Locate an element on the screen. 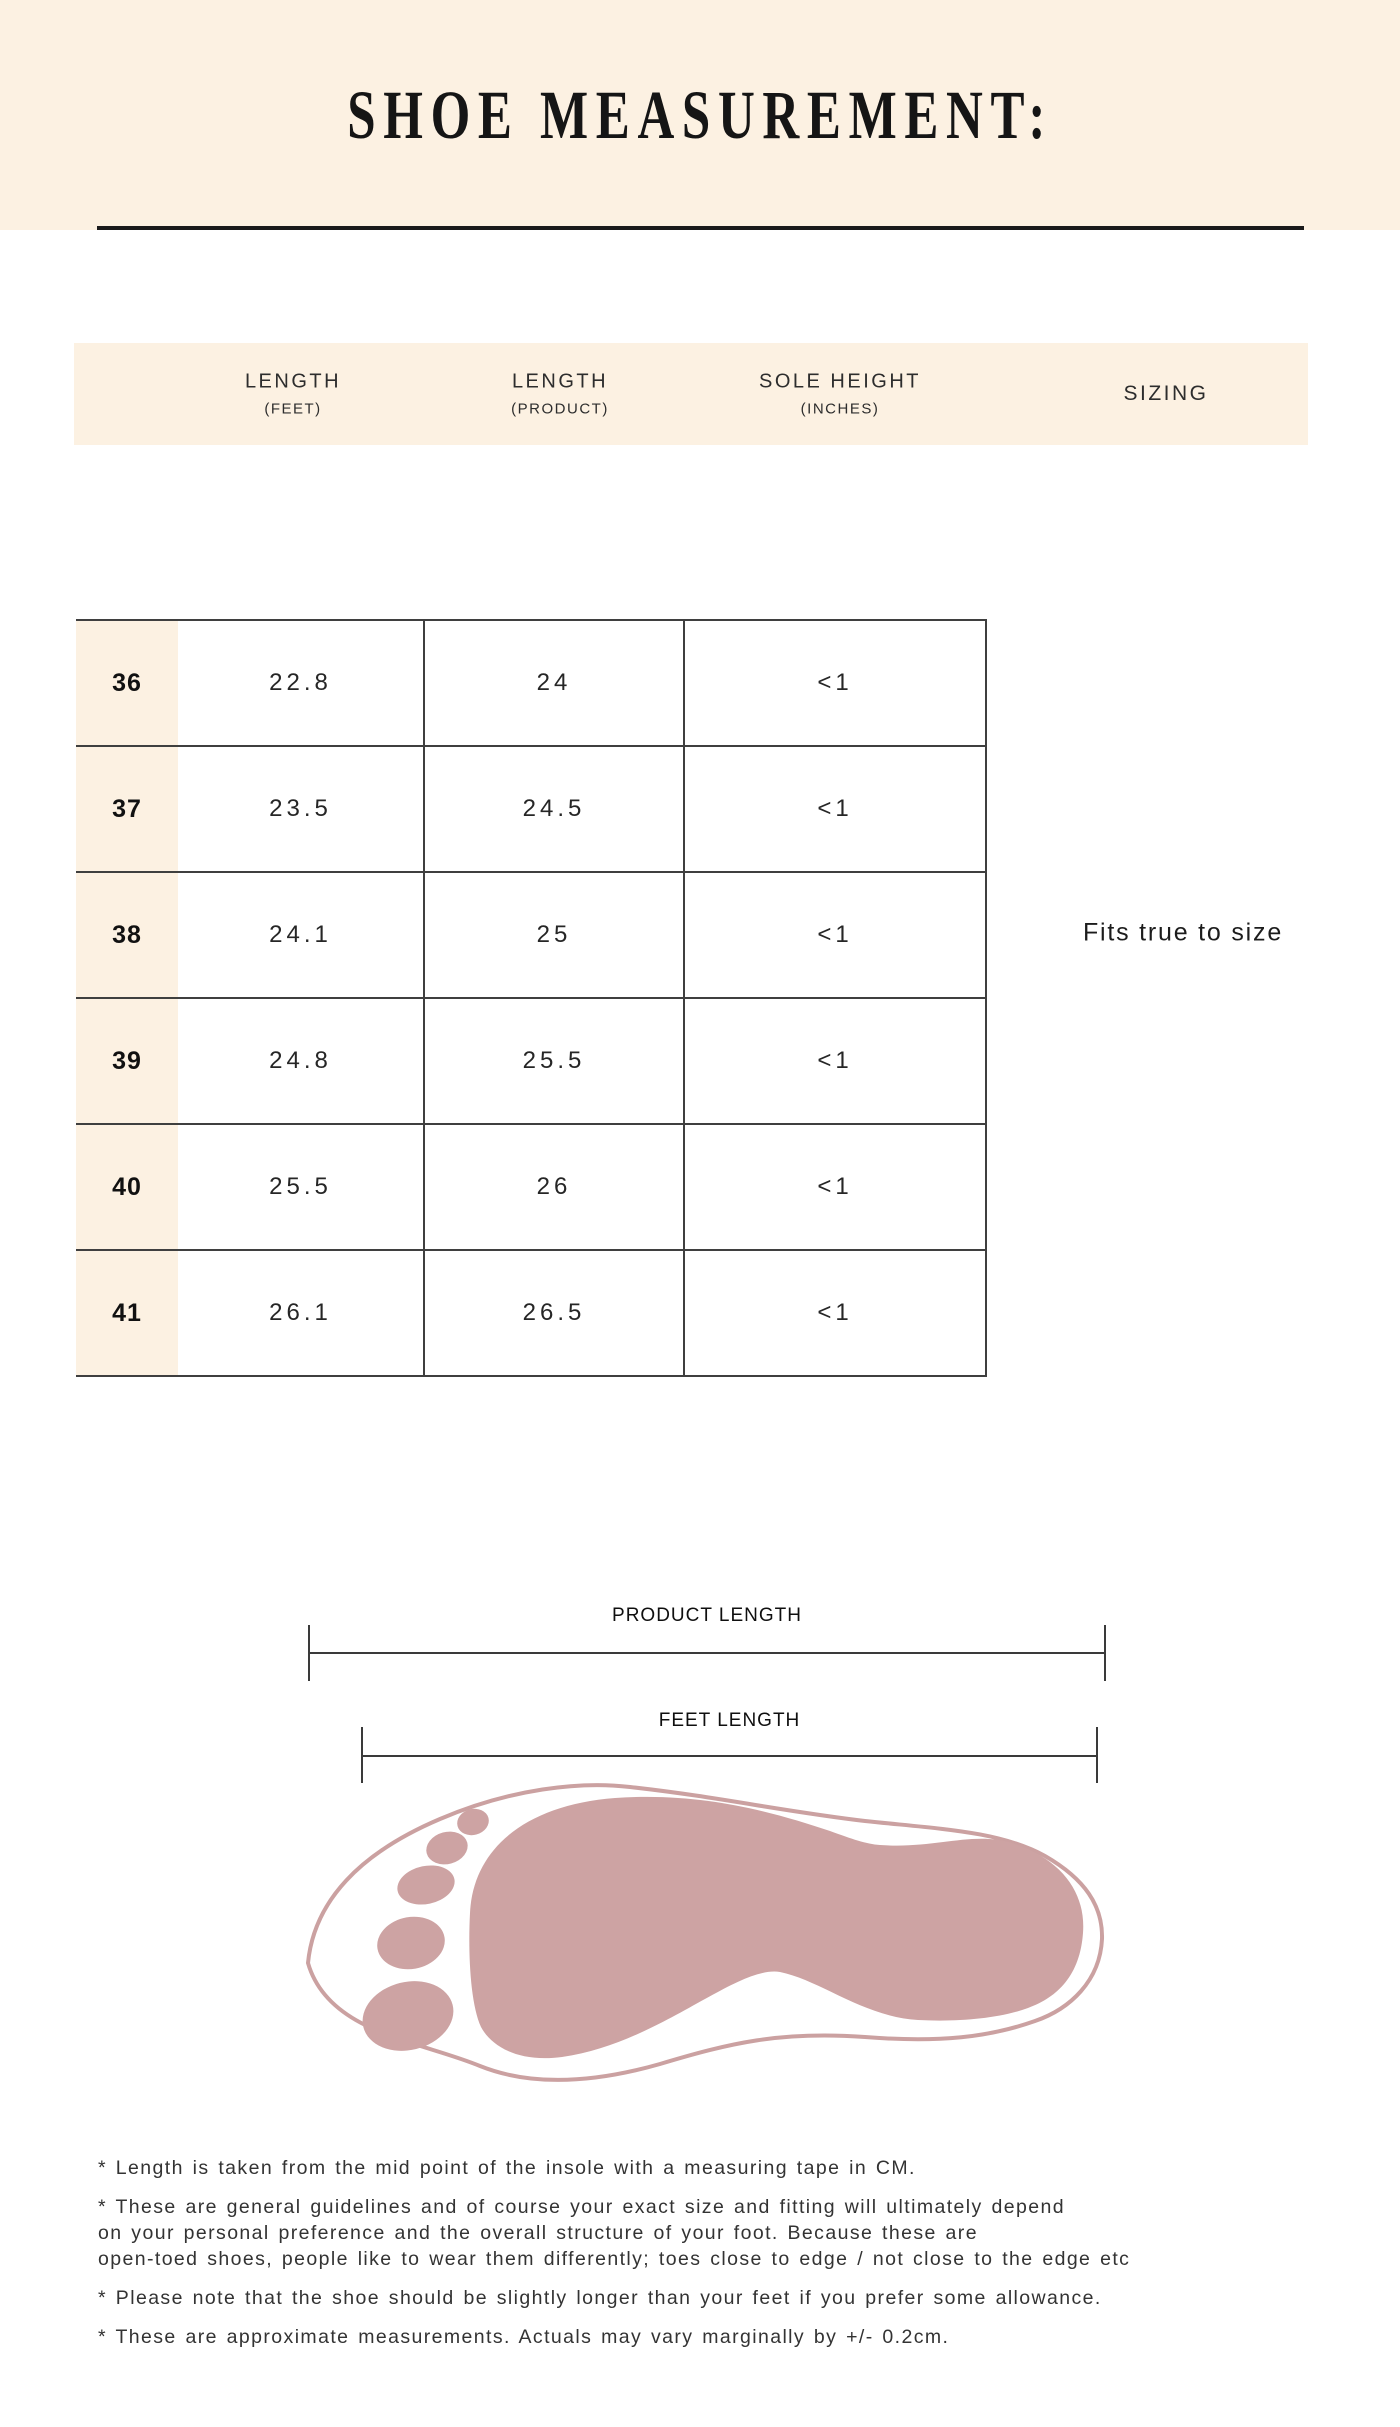 The width and height of the screenshot is (1400, 2427). size-cell: 39 is located at coordinates (127, 1062).